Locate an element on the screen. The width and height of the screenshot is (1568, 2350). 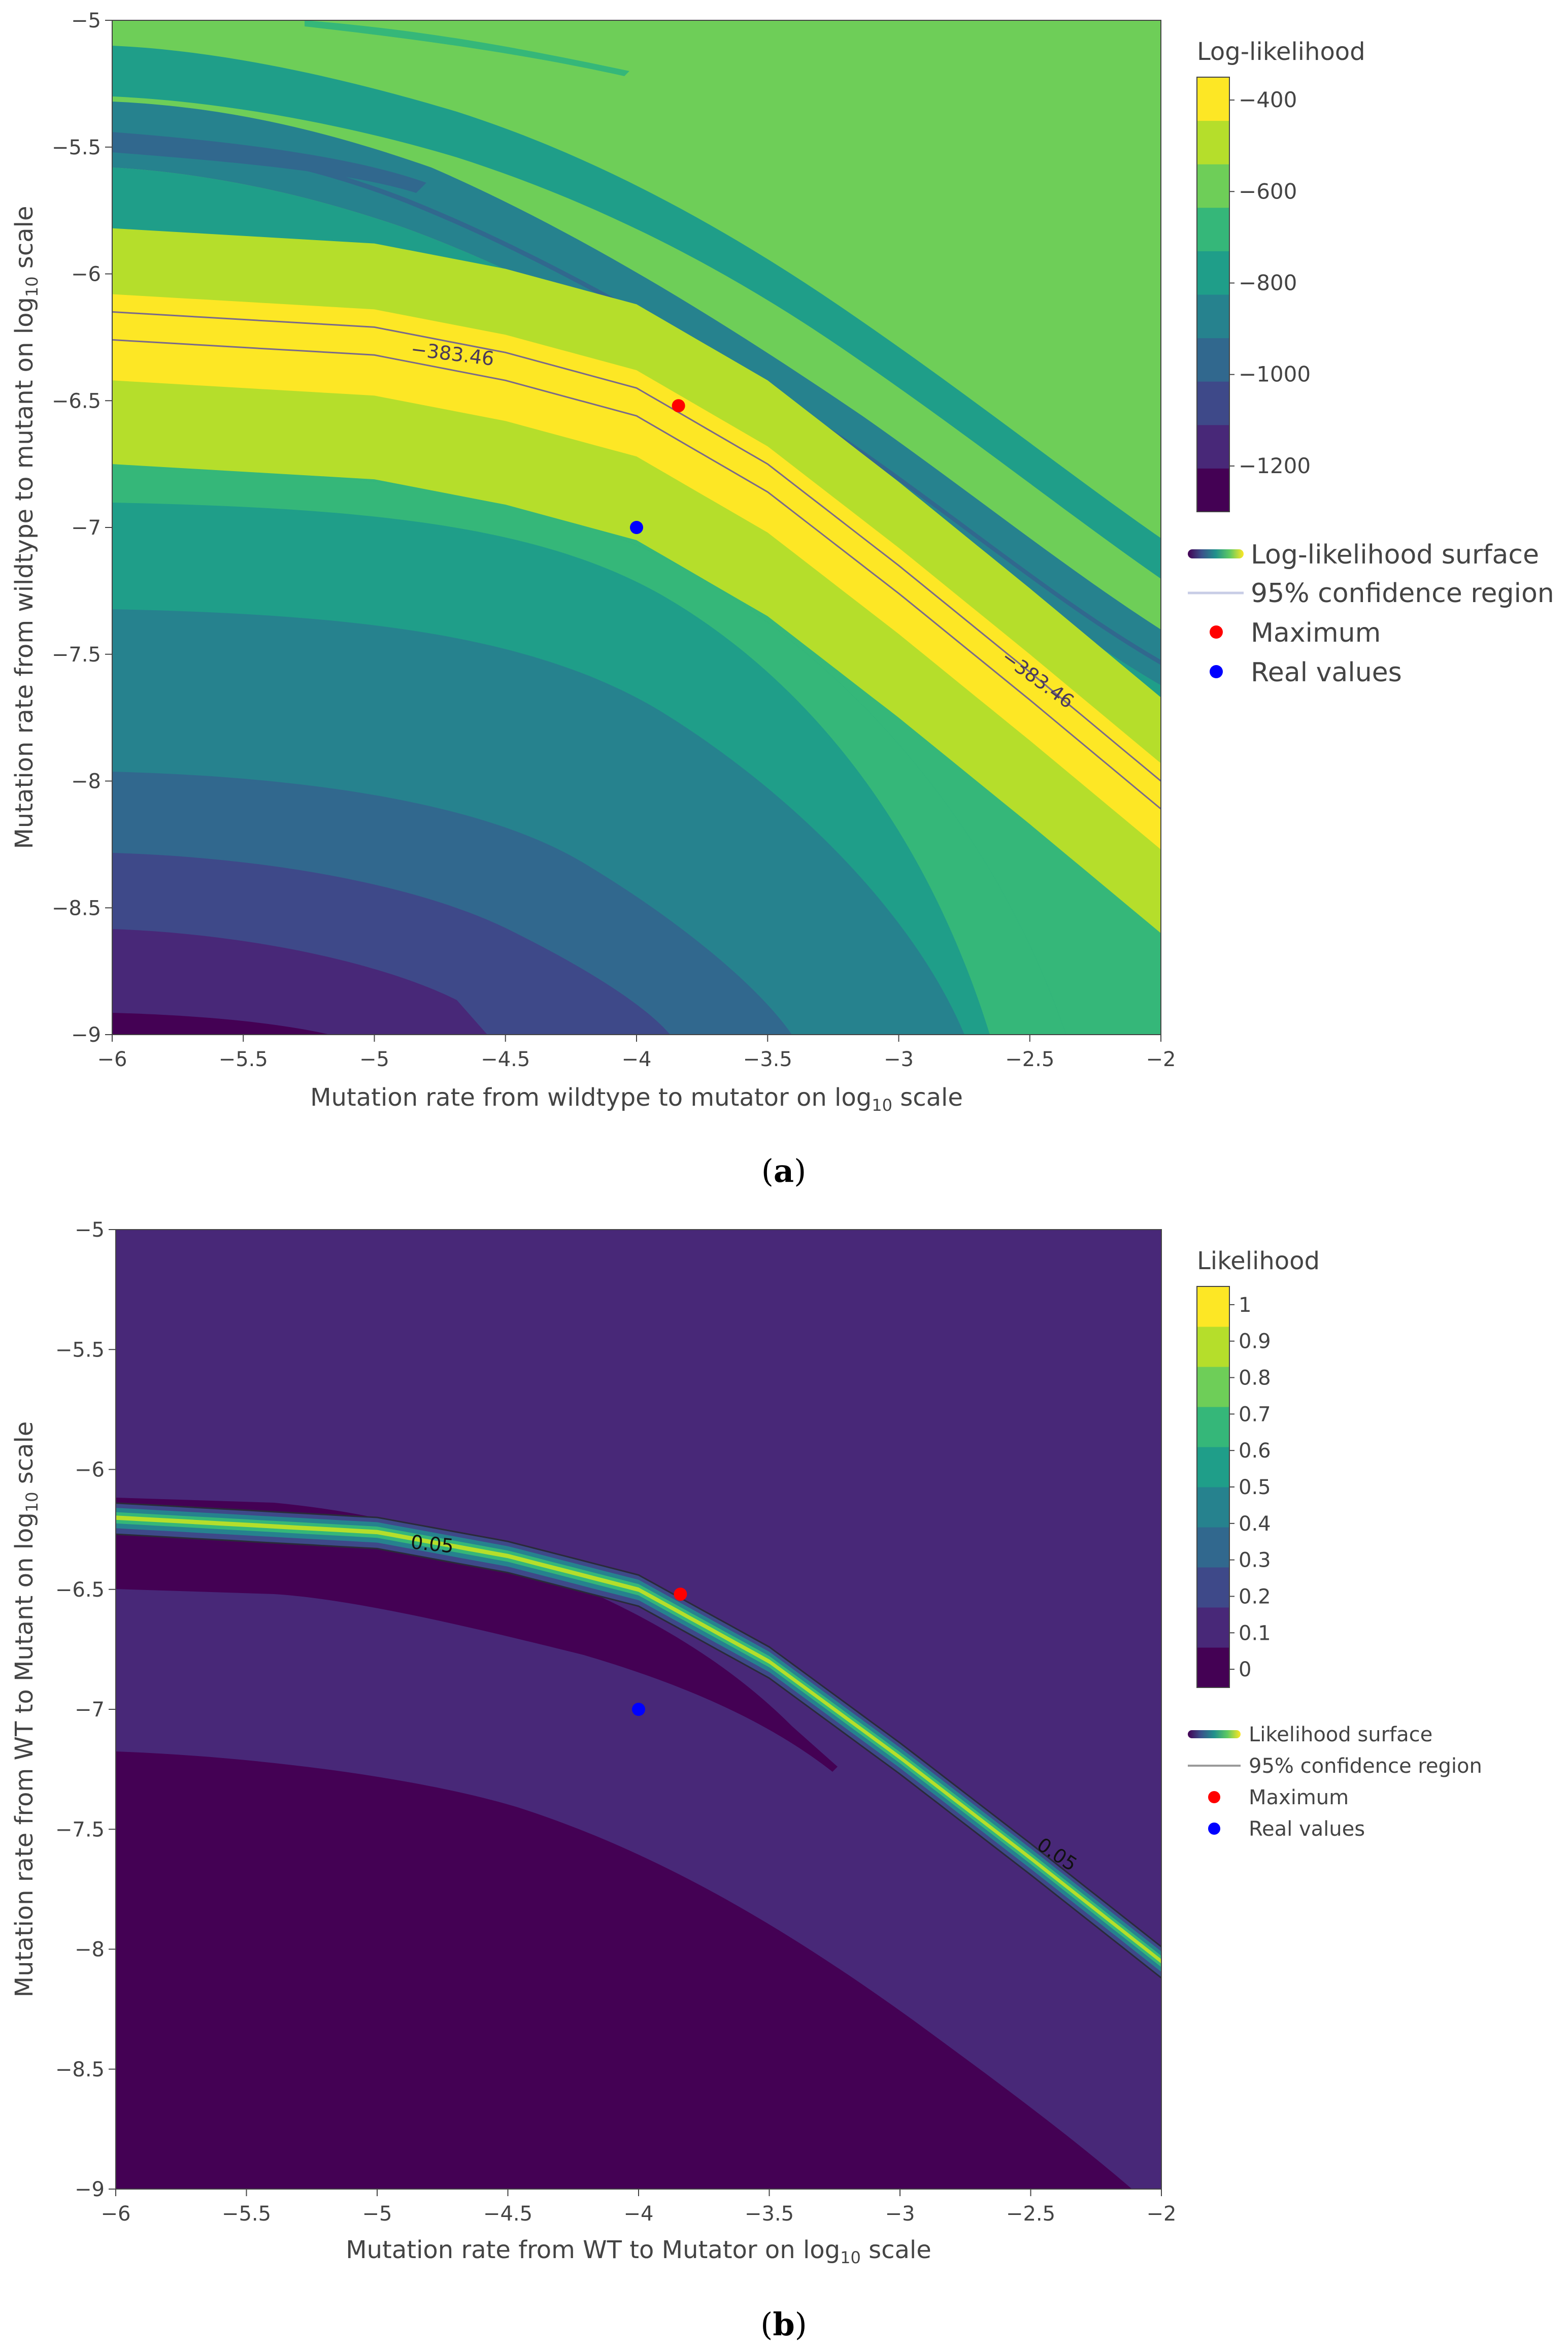
colorbar-tick-label: 0.2 is located at coordinates (1255, 1596).